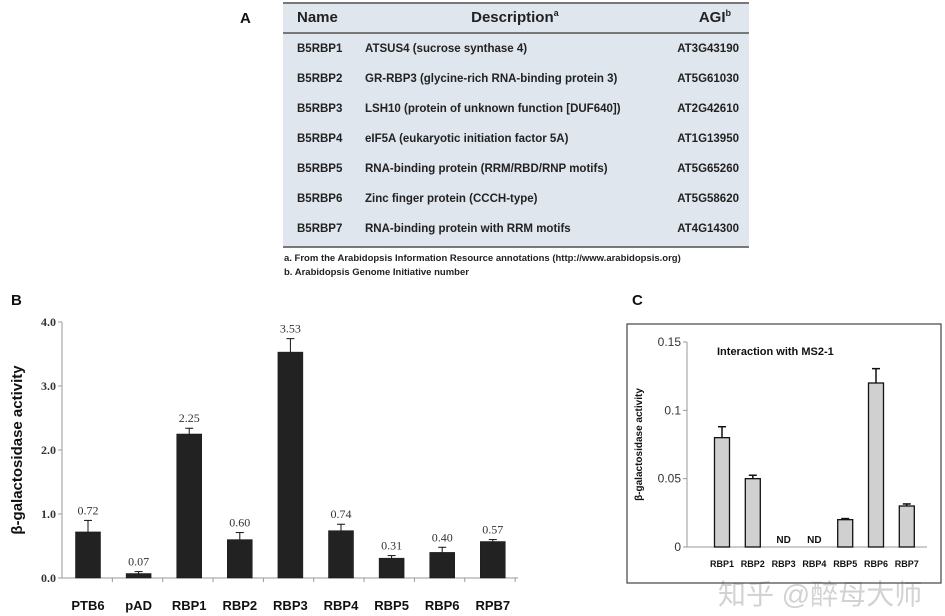  Describe the element at coordinates (467, 139) in the screenshot. I see `table-cell: eIF5A (eukaryotic initiation factor 5A)` at that location.